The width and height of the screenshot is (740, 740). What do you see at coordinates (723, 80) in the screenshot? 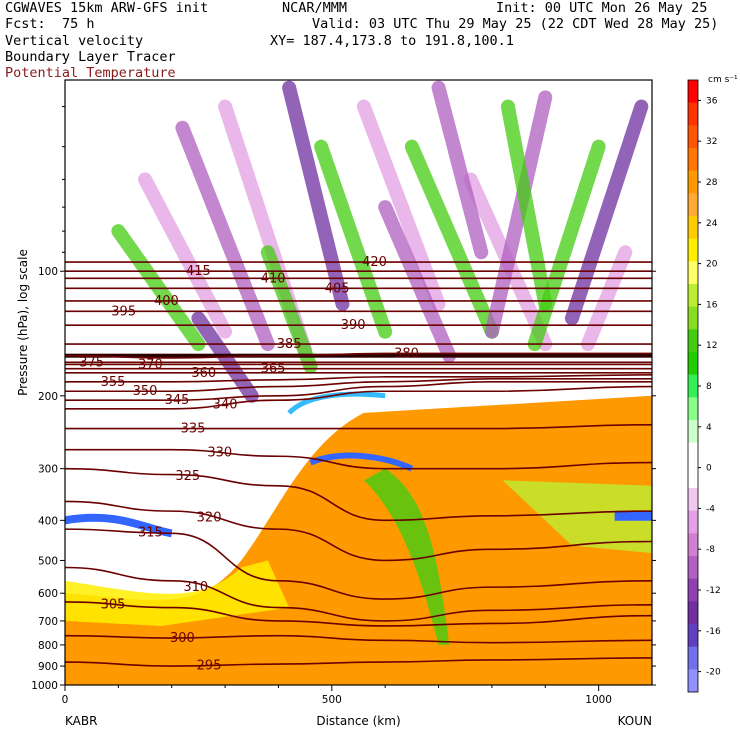
I see `colorbar-units: cm s⁻¹` at bounding box center [723, 80].